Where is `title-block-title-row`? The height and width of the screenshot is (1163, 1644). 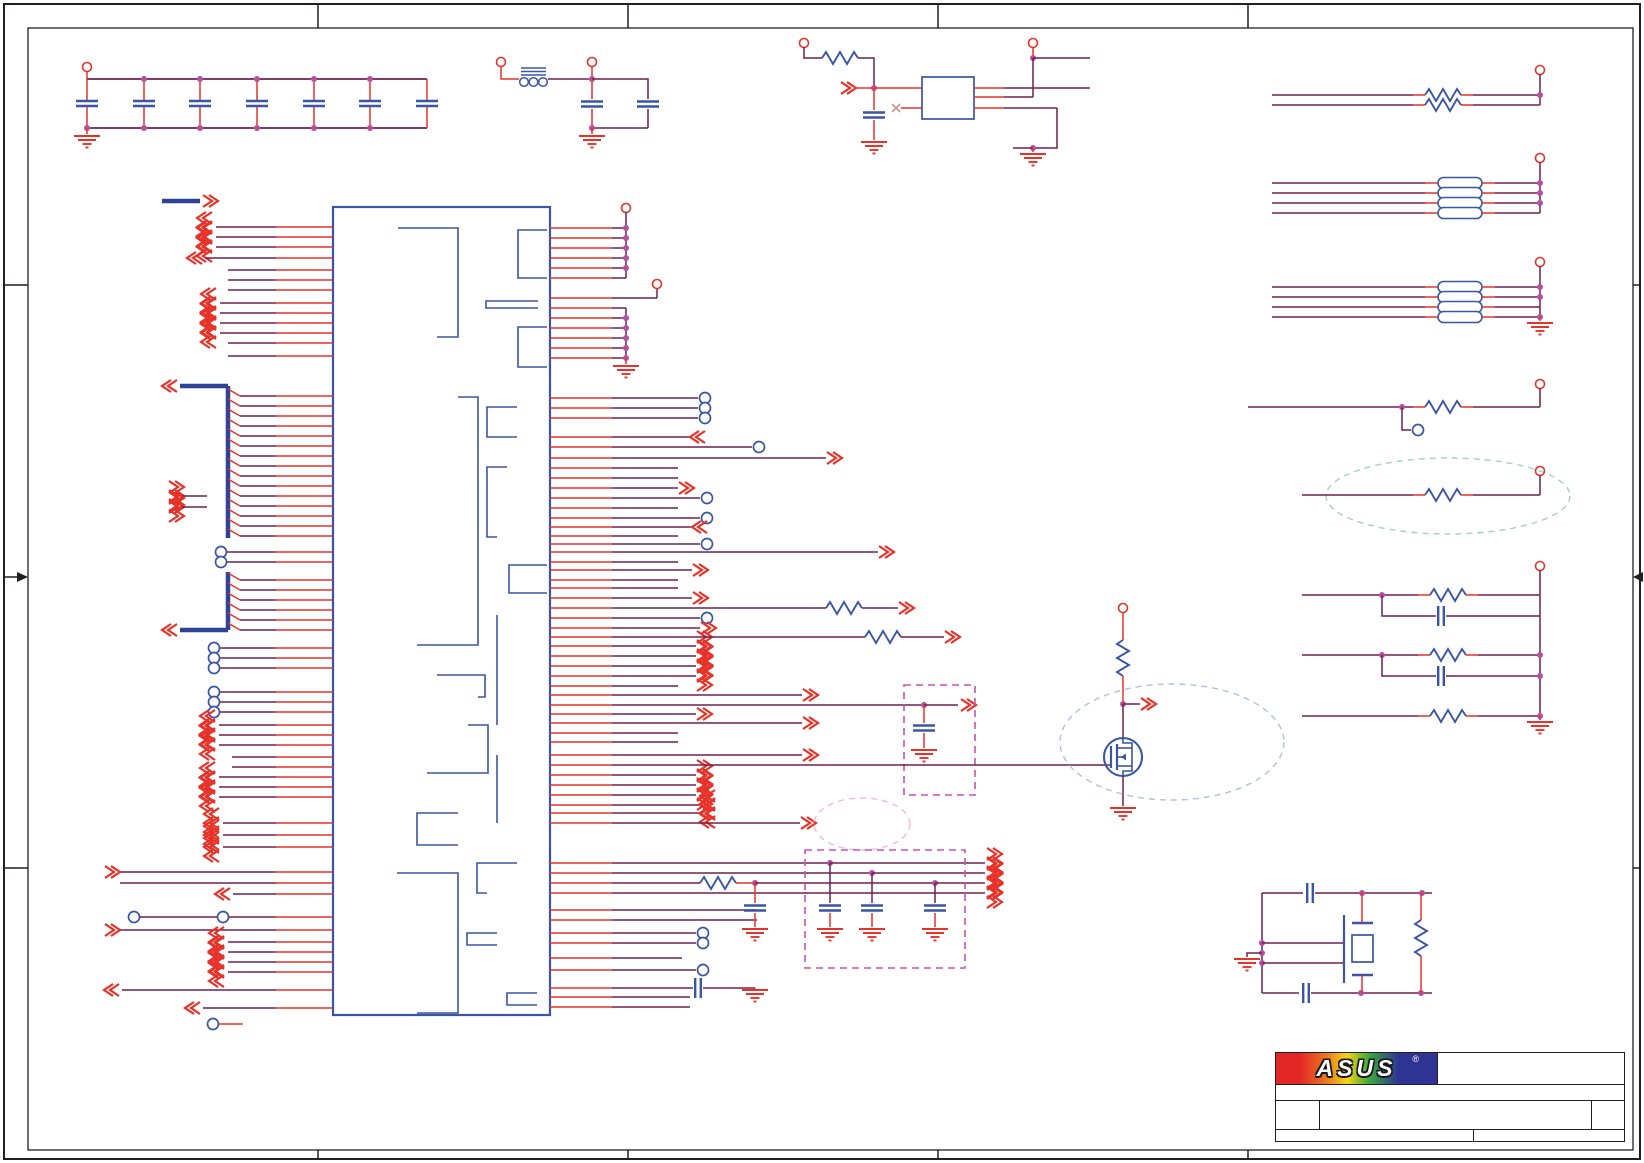 title-block-title-row is located at coordinates (1450, 1093).